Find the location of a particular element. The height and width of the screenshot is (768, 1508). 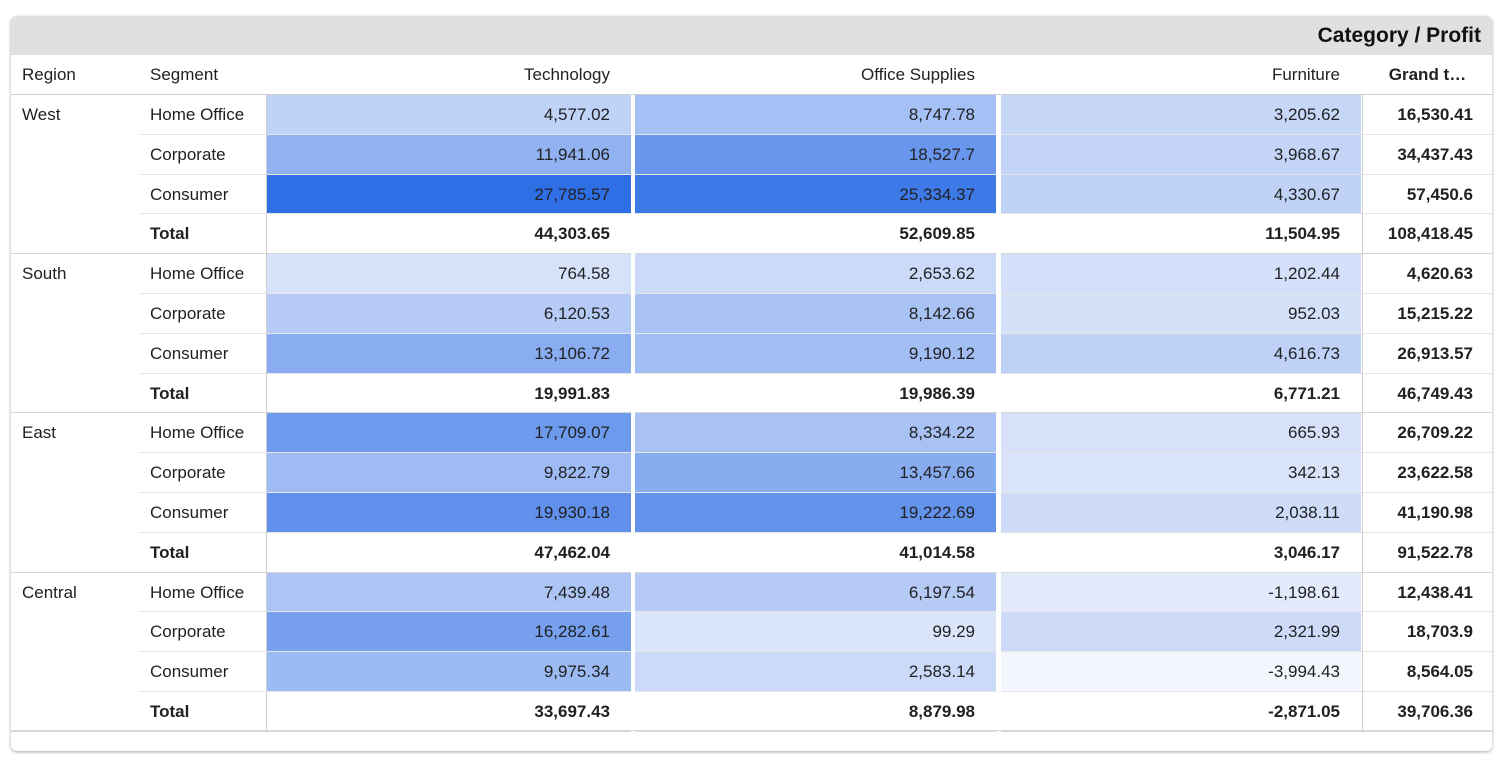

value-cell: -1,198.61 is located at coordinates (1179, 592).